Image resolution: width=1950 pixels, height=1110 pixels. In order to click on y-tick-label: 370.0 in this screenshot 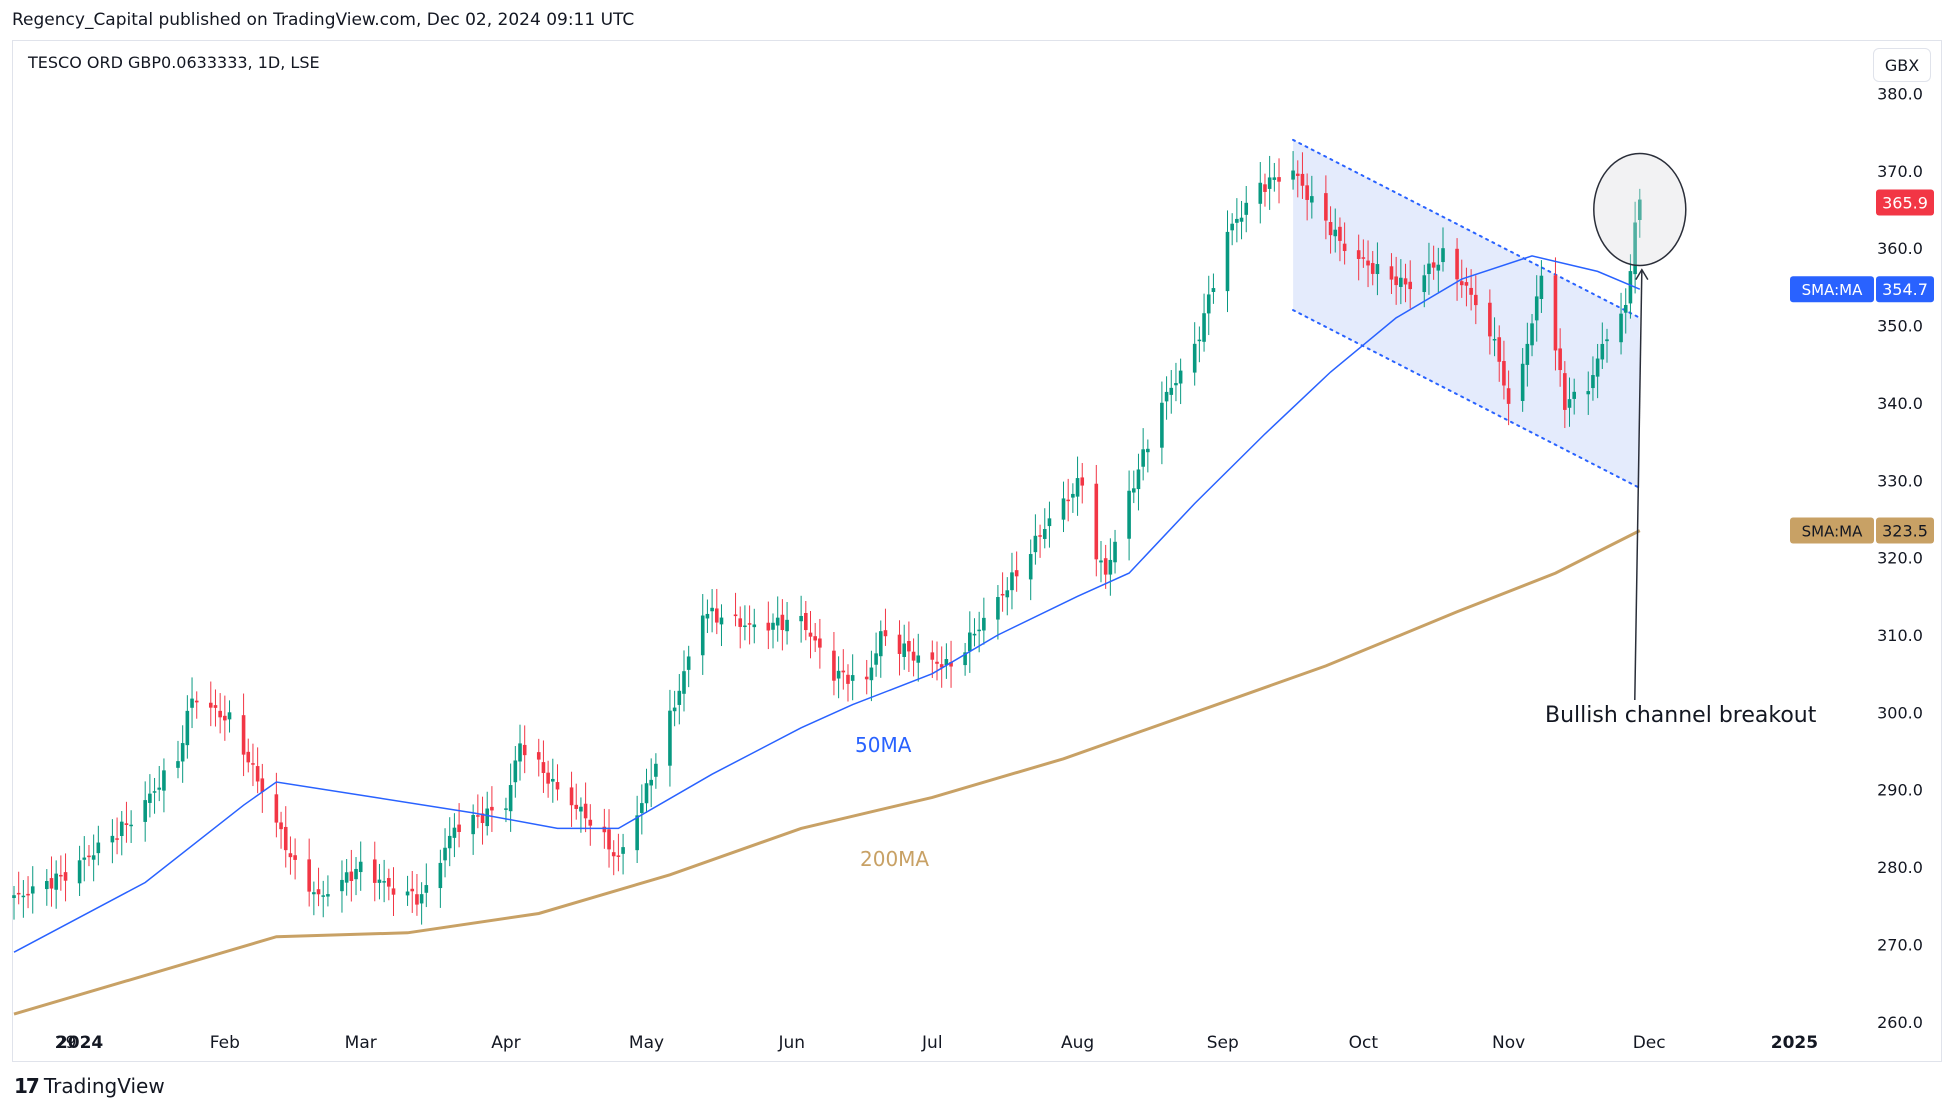, I will do `click(1900, 171)`.